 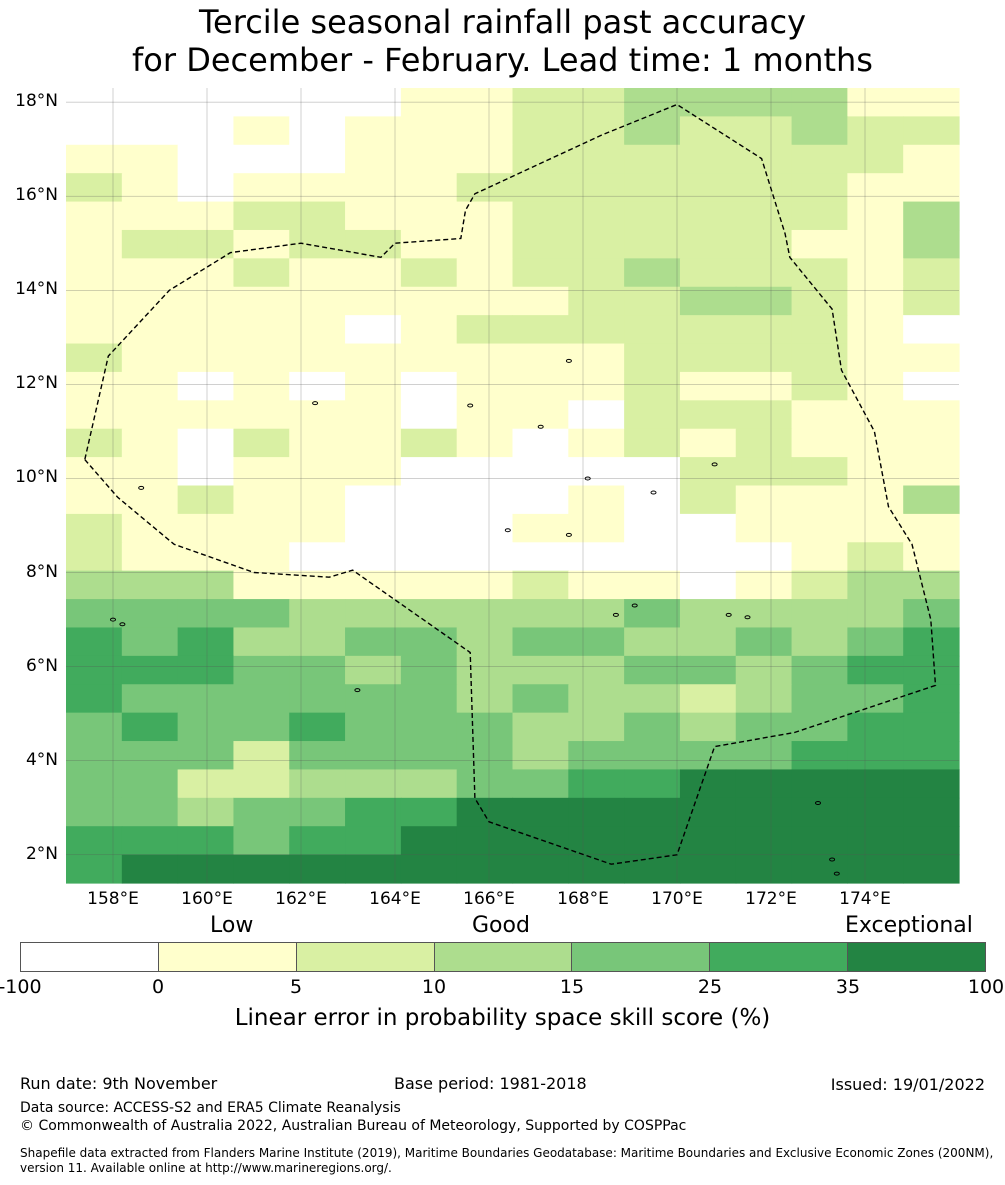 I want to click on lat-tick-label: 6°N, so click(x=41, y=665).